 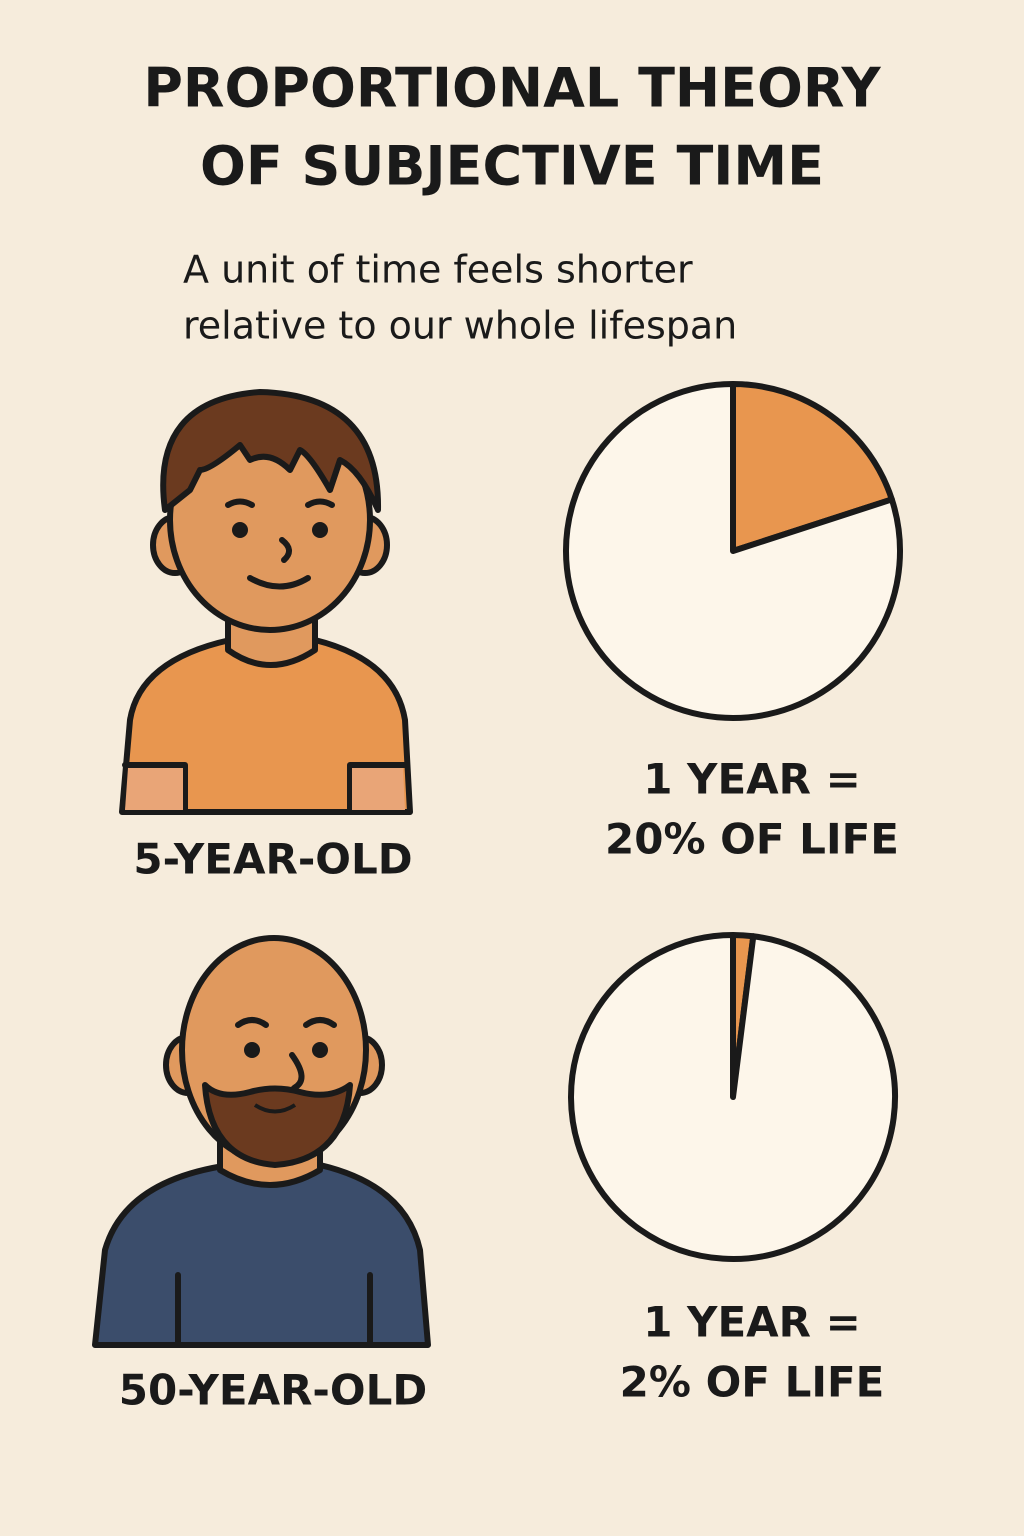 What do you see at coordinates (273, 1390) in the screenshot?
I see `person-label: 50-YEAR-OLD` at bounding box center [273, 1390].